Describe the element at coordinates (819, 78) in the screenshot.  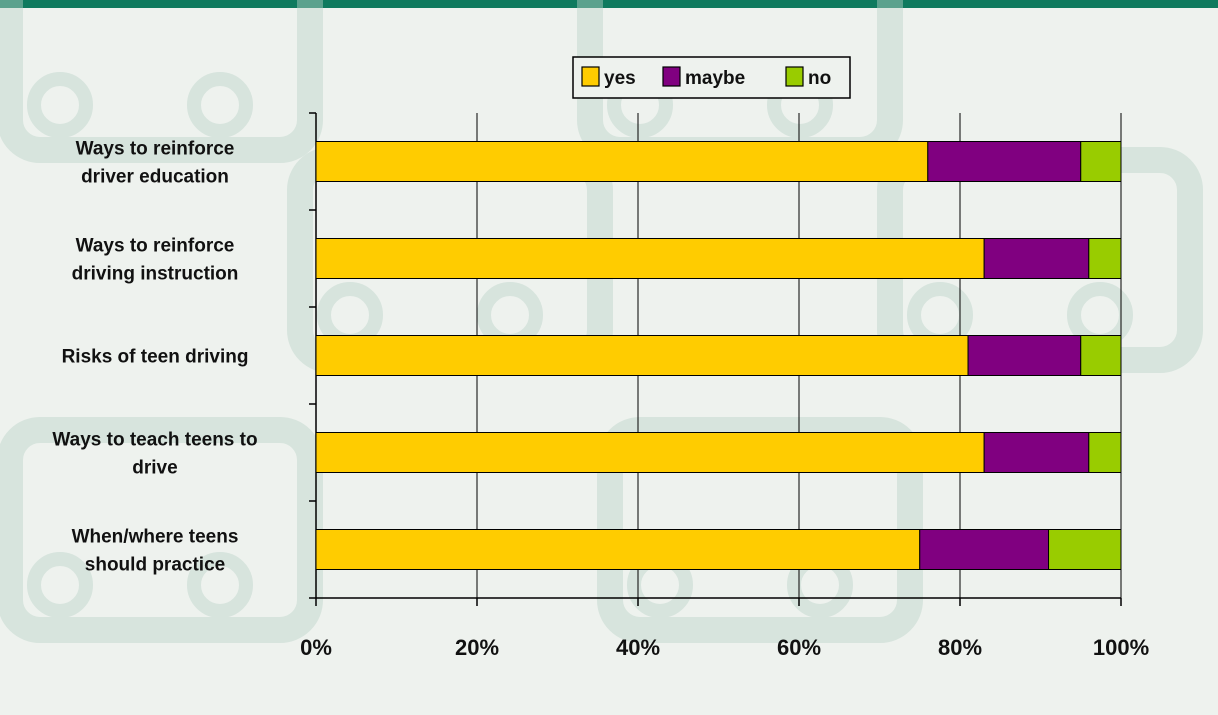
I see `legend-label-no: no` at that location.